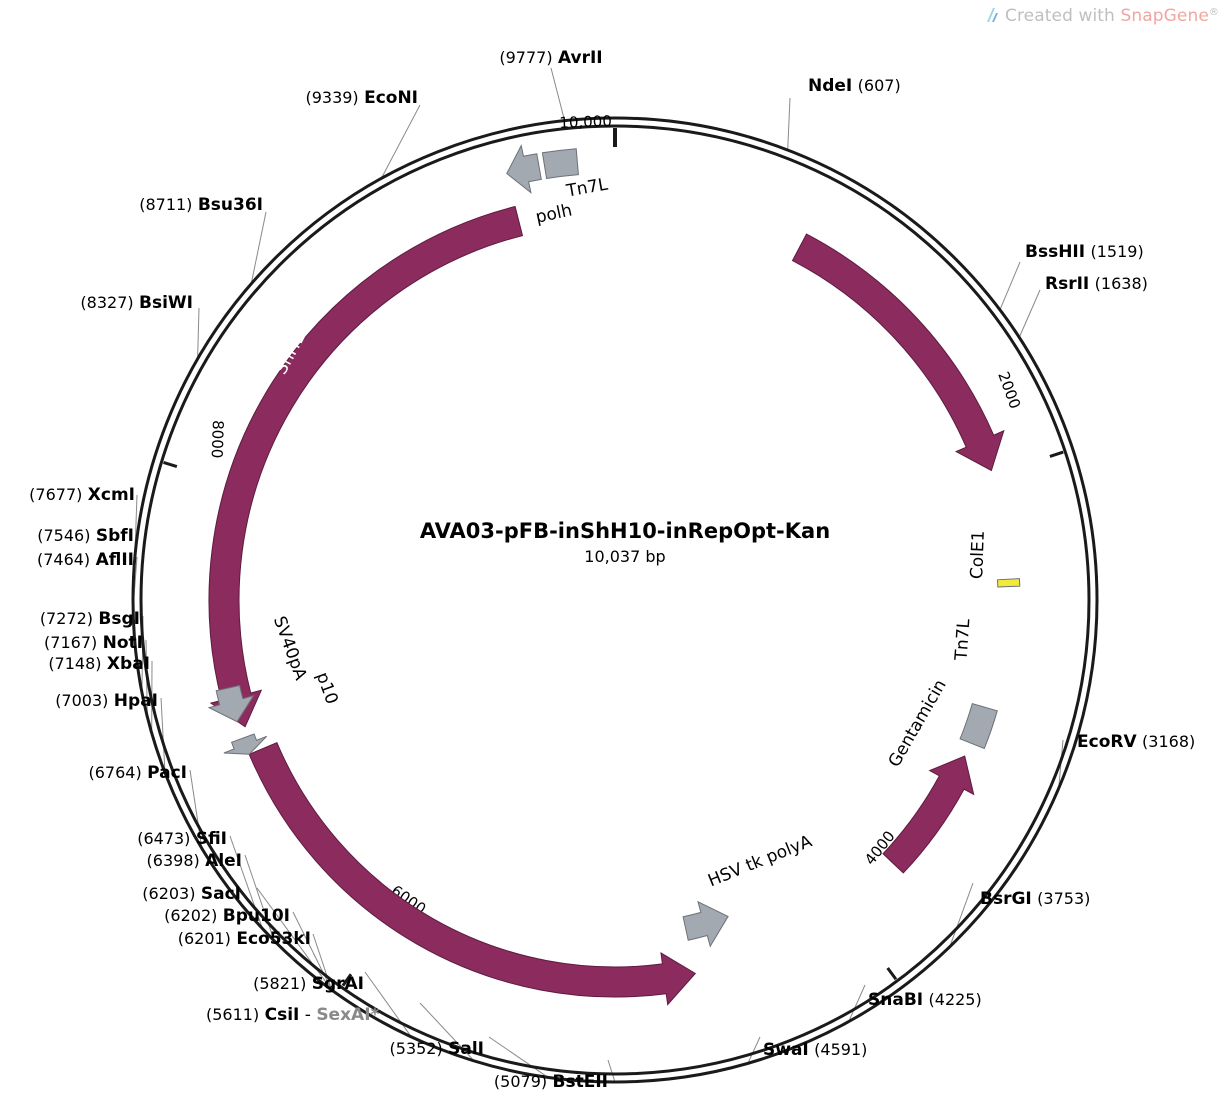 This screenshot has height=1095, width=1225. What do you see at coordinates (705, 924) in the screenshot?
I see `feature-hsv-tk-polya` at bounding box center [705, 924].